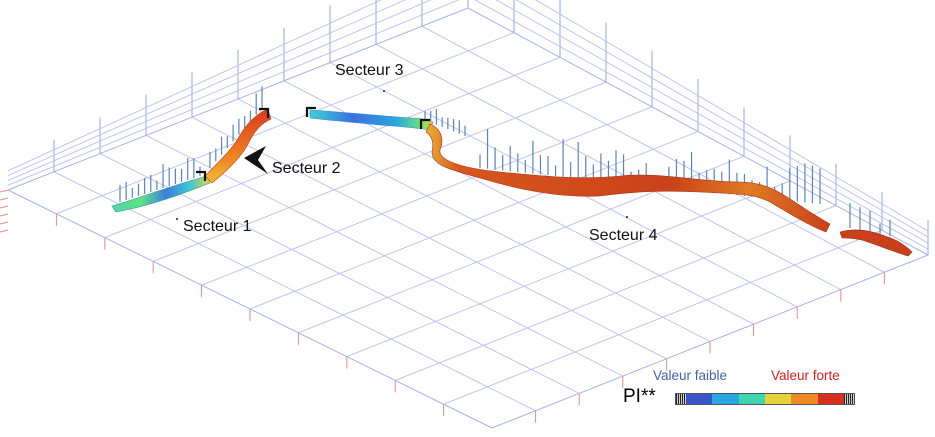 The height and width of the screenshot is (437, 935). I want to click on sector-4-label: Secteur 4, so click(623, 235).